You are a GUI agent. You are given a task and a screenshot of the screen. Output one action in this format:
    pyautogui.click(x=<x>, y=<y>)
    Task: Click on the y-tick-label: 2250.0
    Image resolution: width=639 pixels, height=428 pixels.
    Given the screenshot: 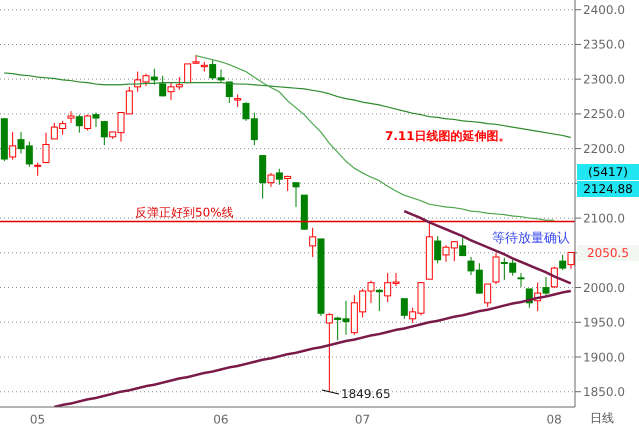 What is the action you would take?
    pyautogui.click(x=604, y=114)
    